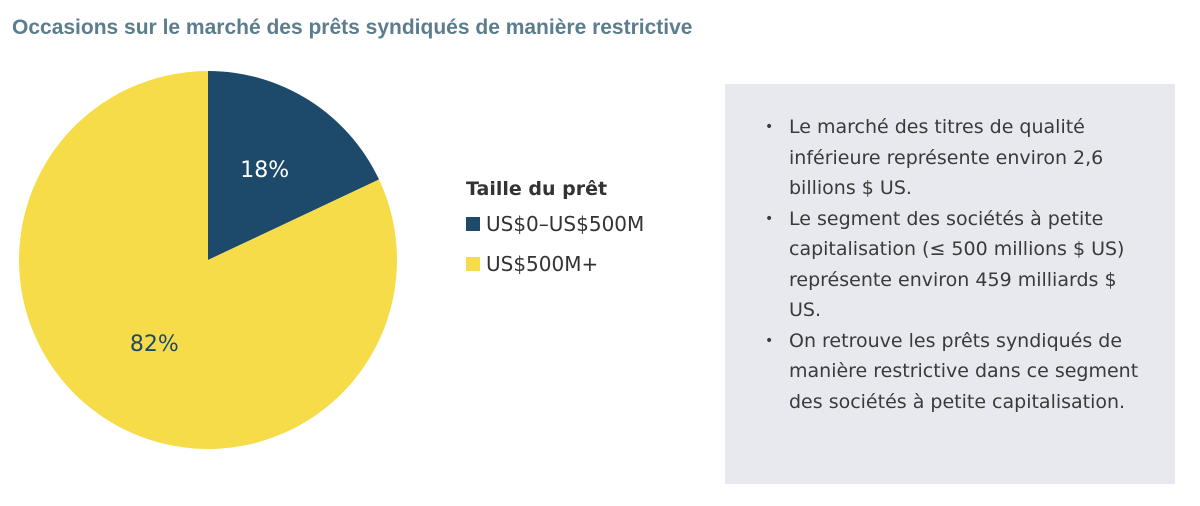  Describe the element at coordinates (565, 224) in the screenshot. I see `legend-label-small-loans: US$0–US$500M` at that location.